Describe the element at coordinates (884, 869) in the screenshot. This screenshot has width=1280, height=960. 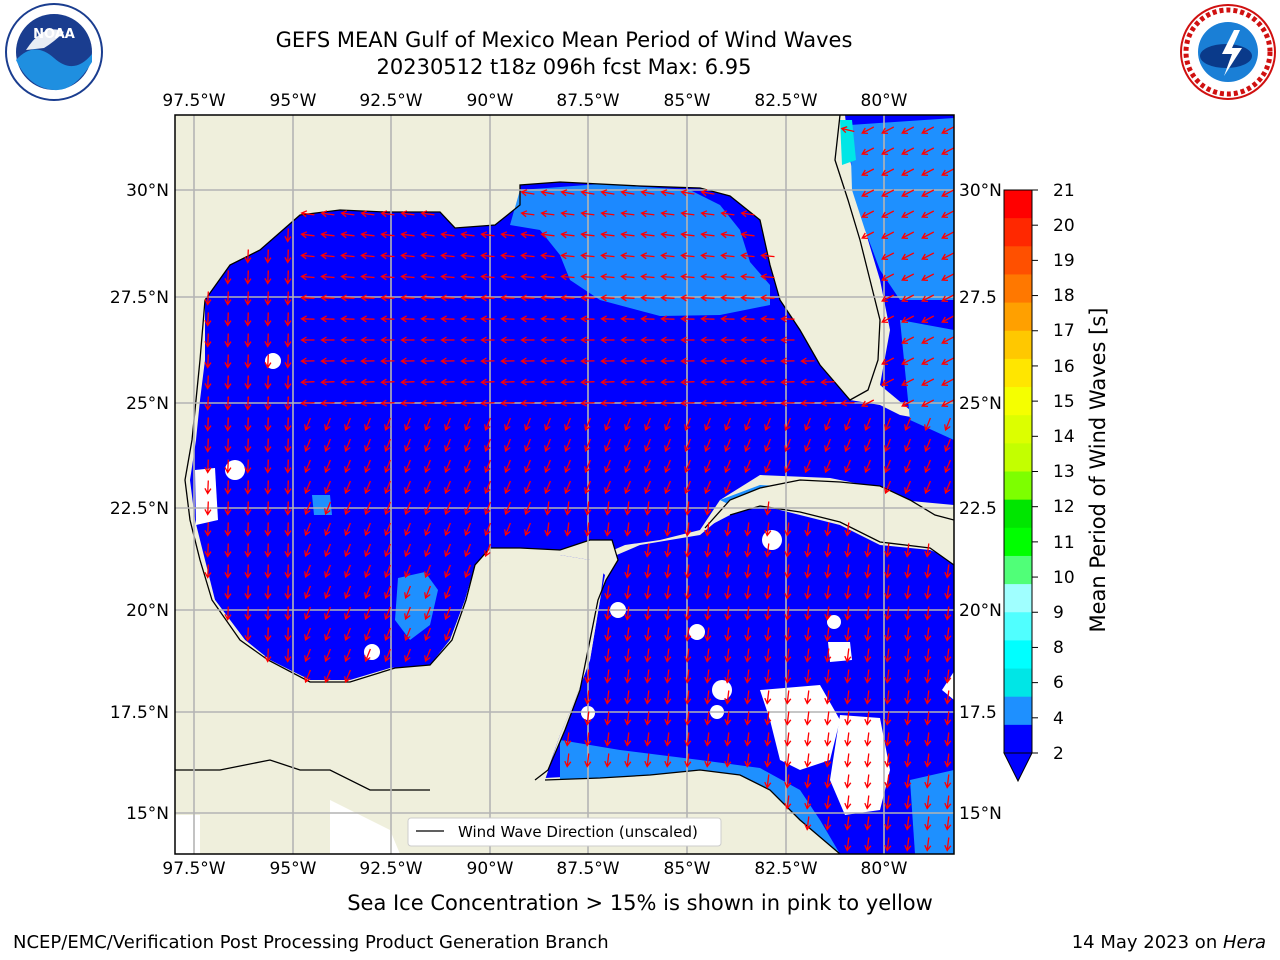
I see `lon-tick: 80°W` at that location.